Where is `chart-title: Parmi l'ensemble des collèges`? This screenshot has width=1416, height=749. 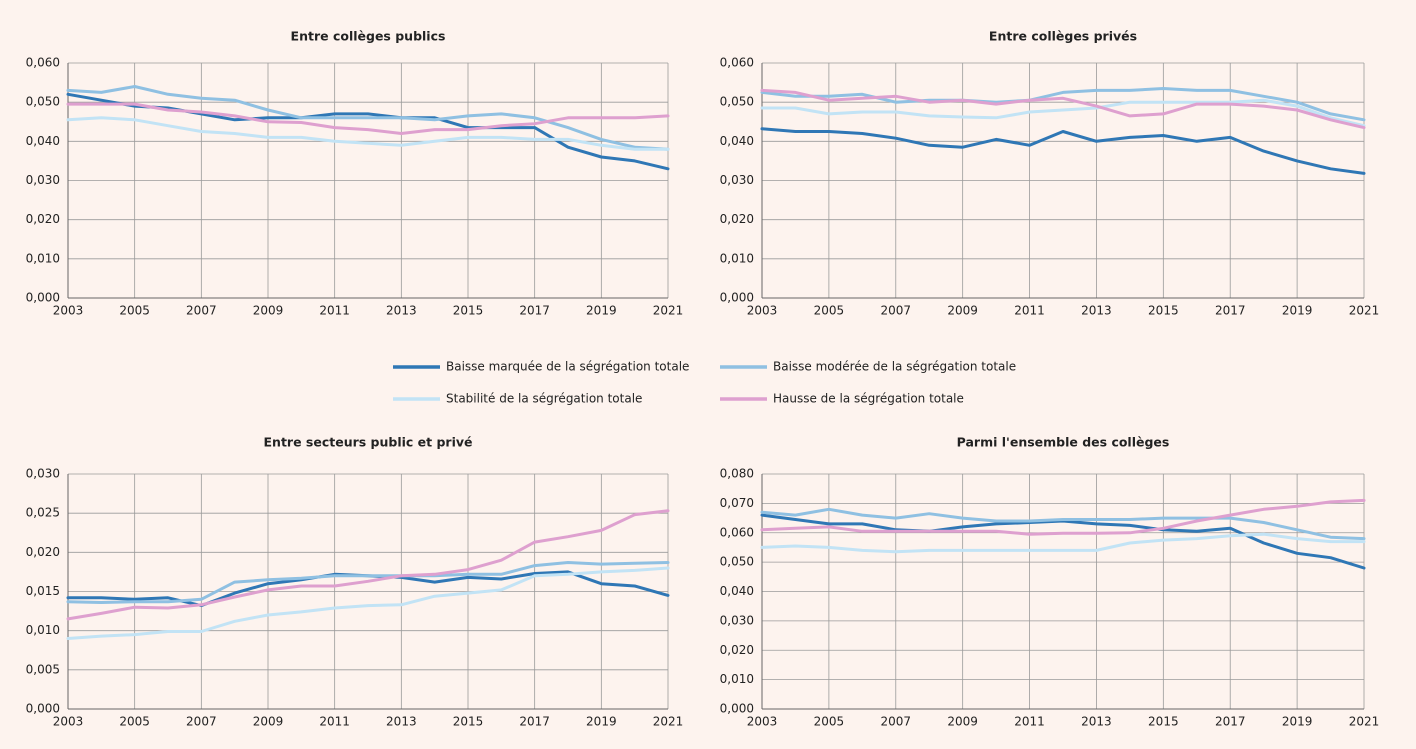
chart-title: Parmi l'ensemble des collèges is located at coordinates (1063, 442).